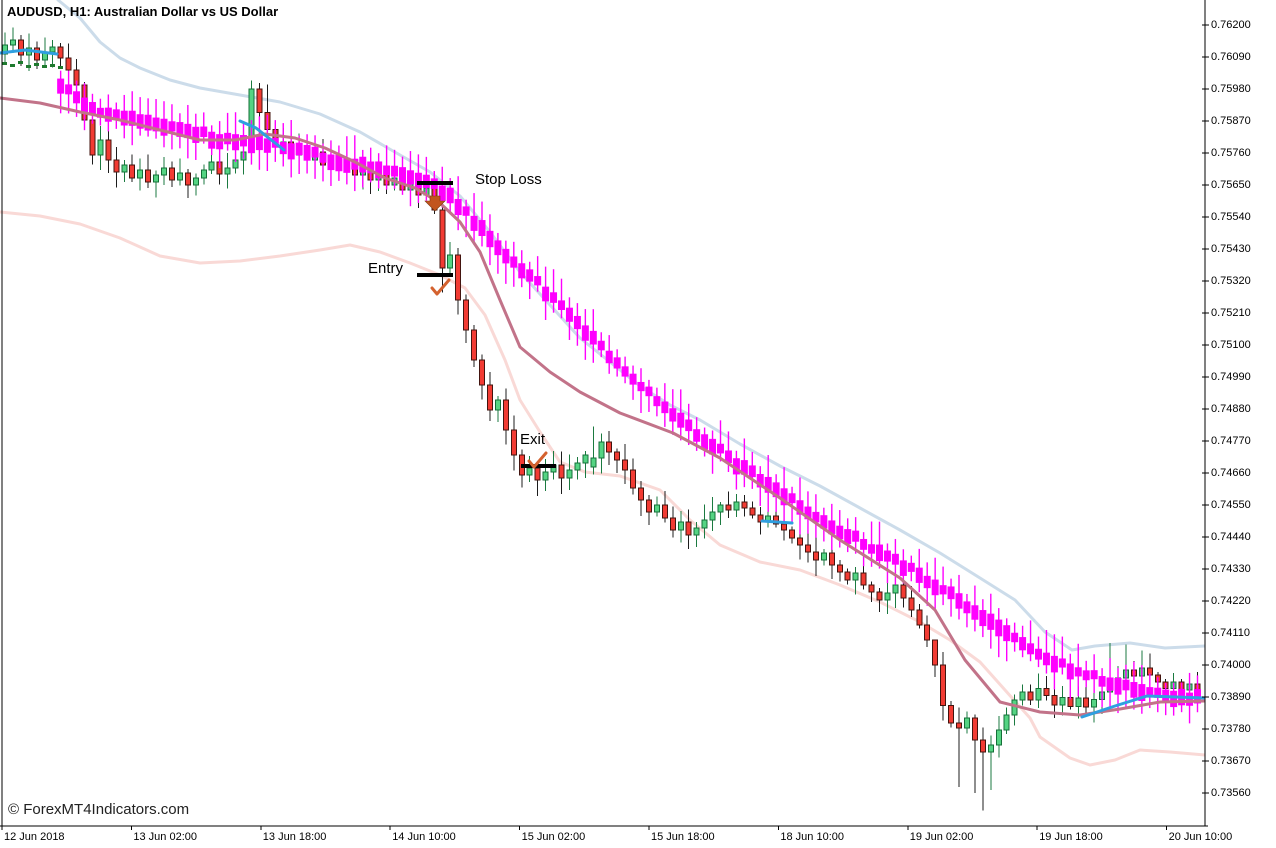 This screenshot has height=848, width=1276. I want to click on time-axis-label: 13 Jun 18:00, so click(294, 837).